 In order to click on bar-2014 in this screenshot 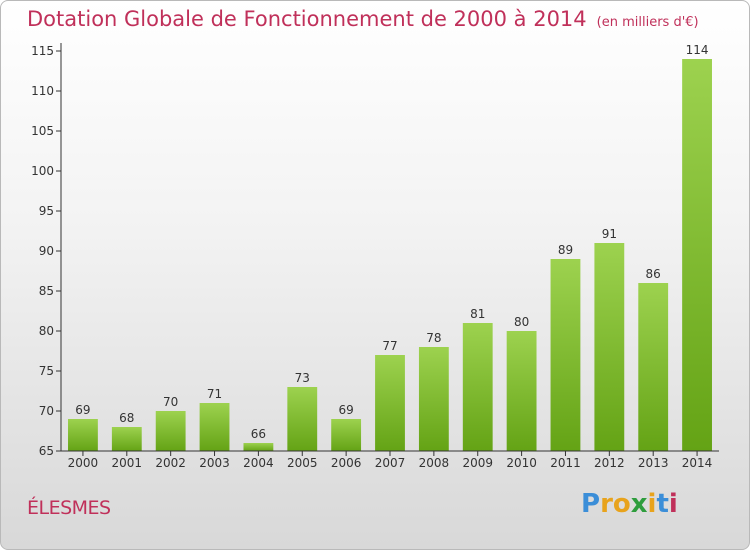, I will do `click(697, 255)`.